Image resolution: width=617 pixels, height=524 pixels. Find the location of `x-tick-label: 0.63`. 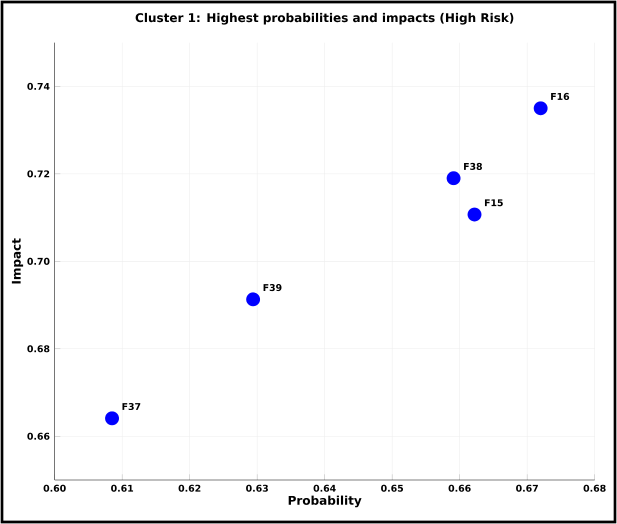

x-tick-label: 0.63 is located at coordinates (257, 488).